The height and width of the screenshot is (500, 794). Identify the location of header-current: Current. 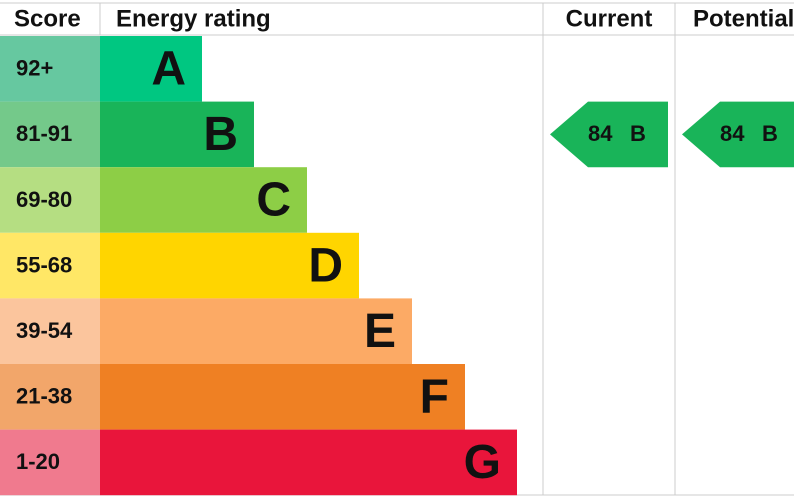
(609, 18).